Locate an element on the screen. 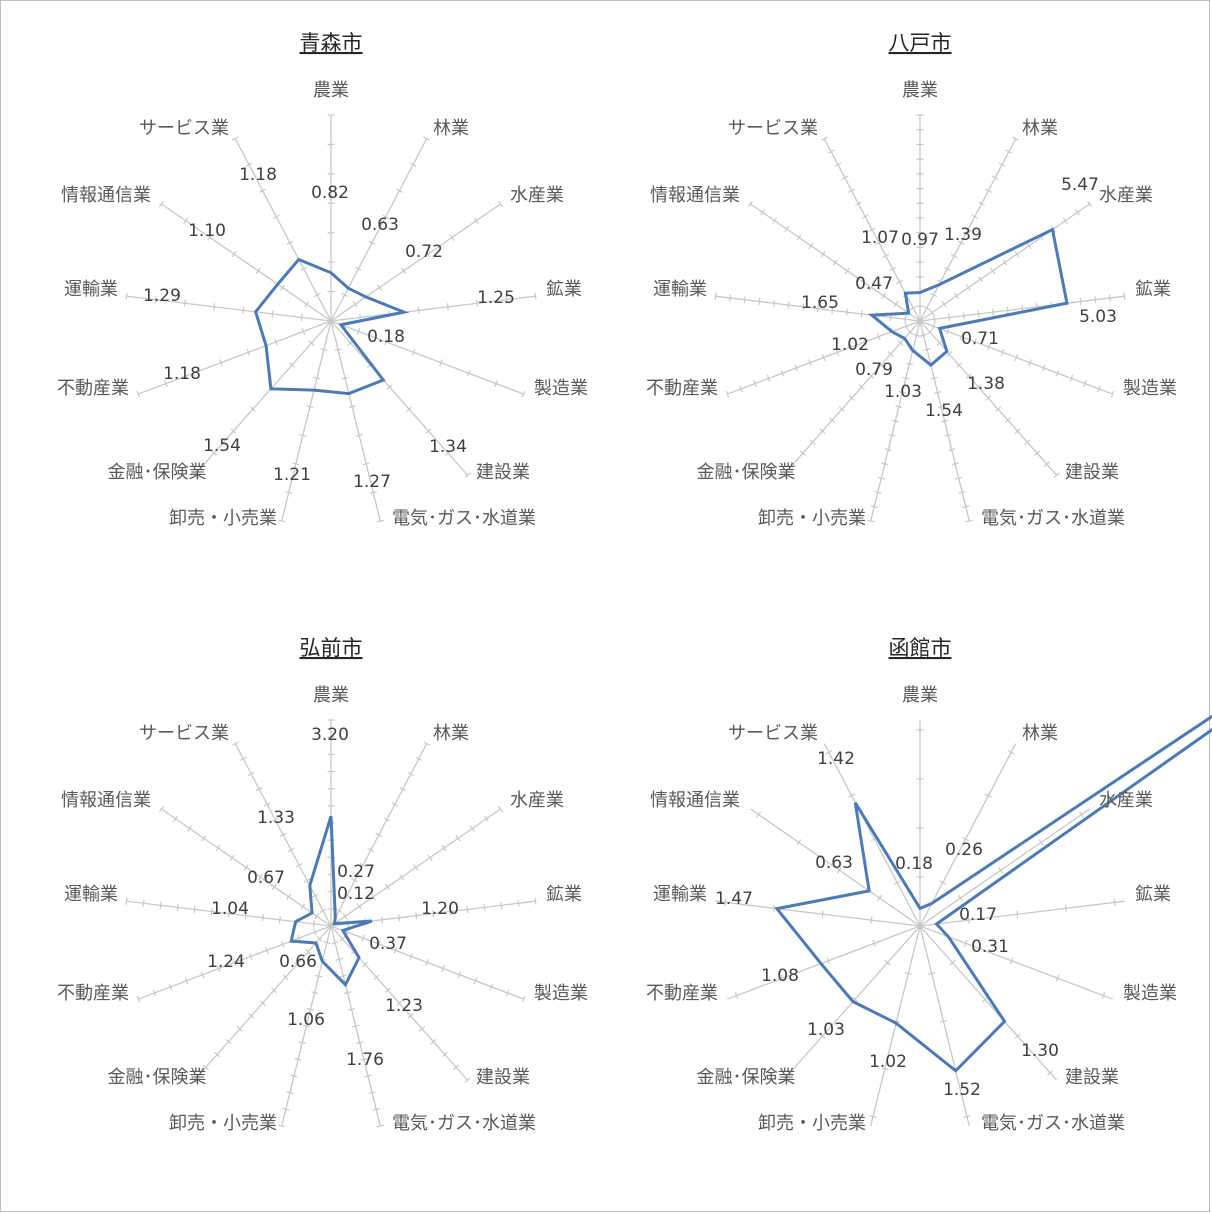 The height and width of the screenshot is (1214, 1212). category-label: 不動産業 is located at coordinates (93, 993).